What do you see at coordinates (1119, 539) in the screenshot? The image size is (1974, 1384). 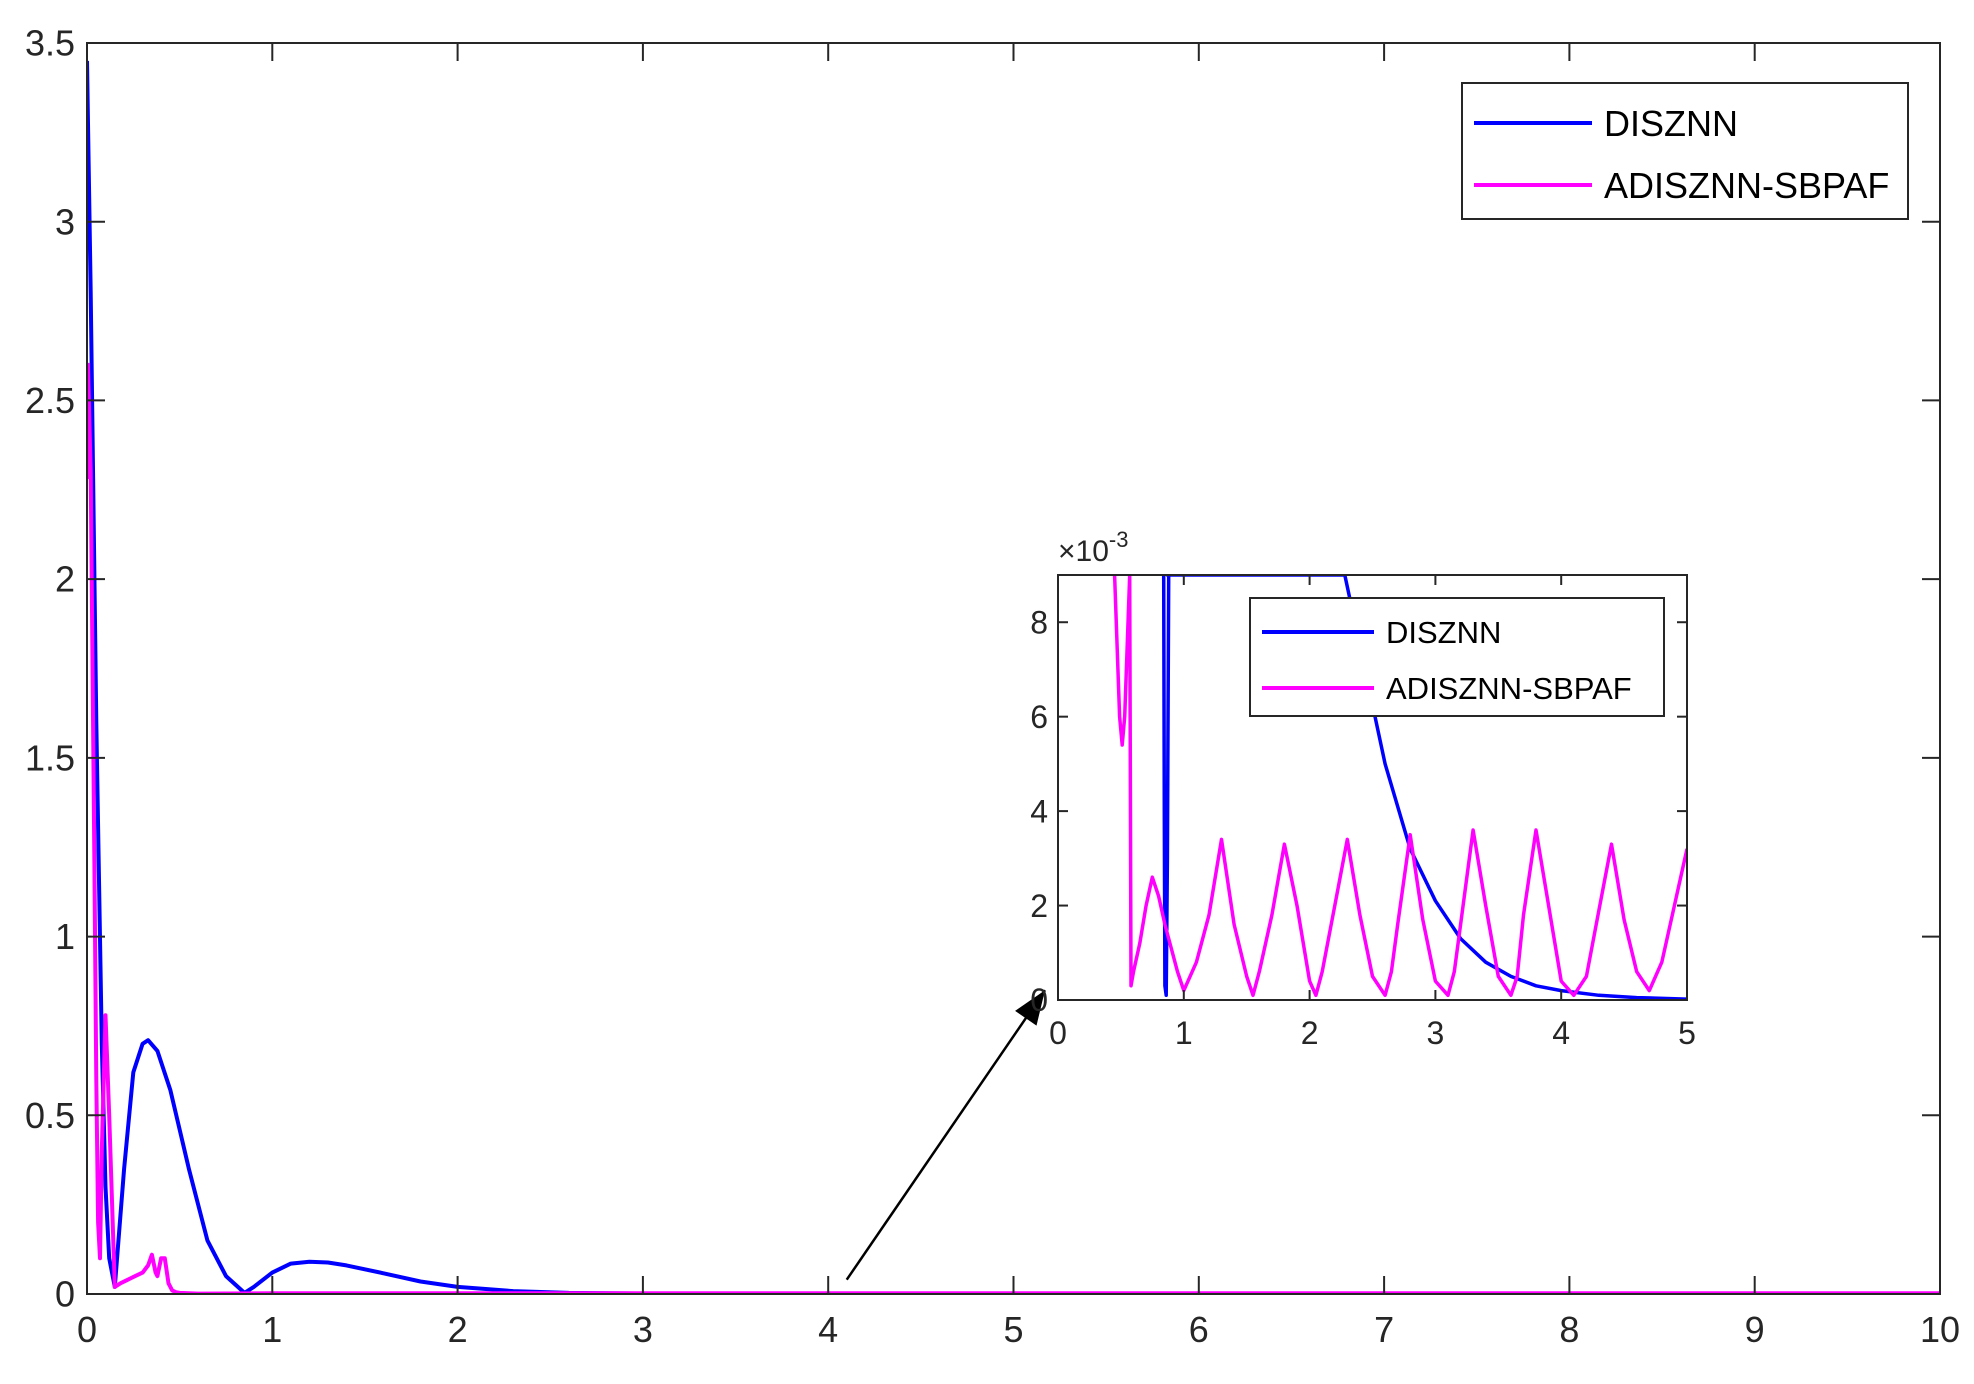 I see `y-axis-multiplier-exponent: -3` at bounding box center [1119, 539].